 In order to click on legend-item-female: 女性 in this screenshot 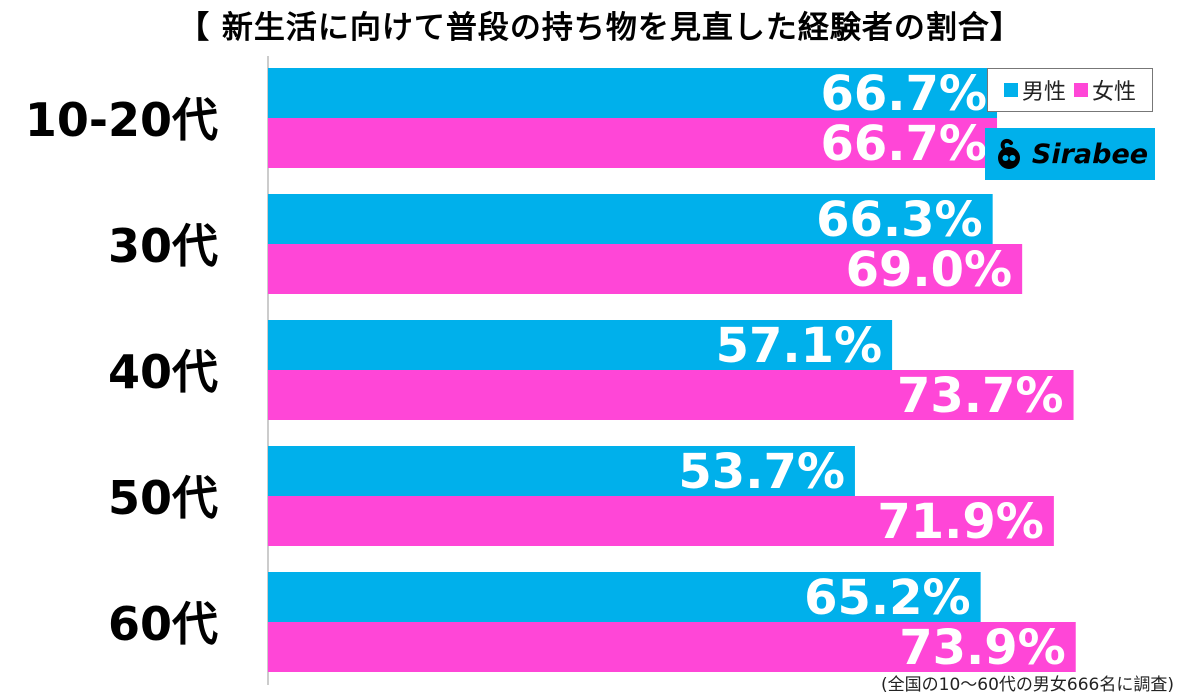, I will do `click(1105, 90)`.